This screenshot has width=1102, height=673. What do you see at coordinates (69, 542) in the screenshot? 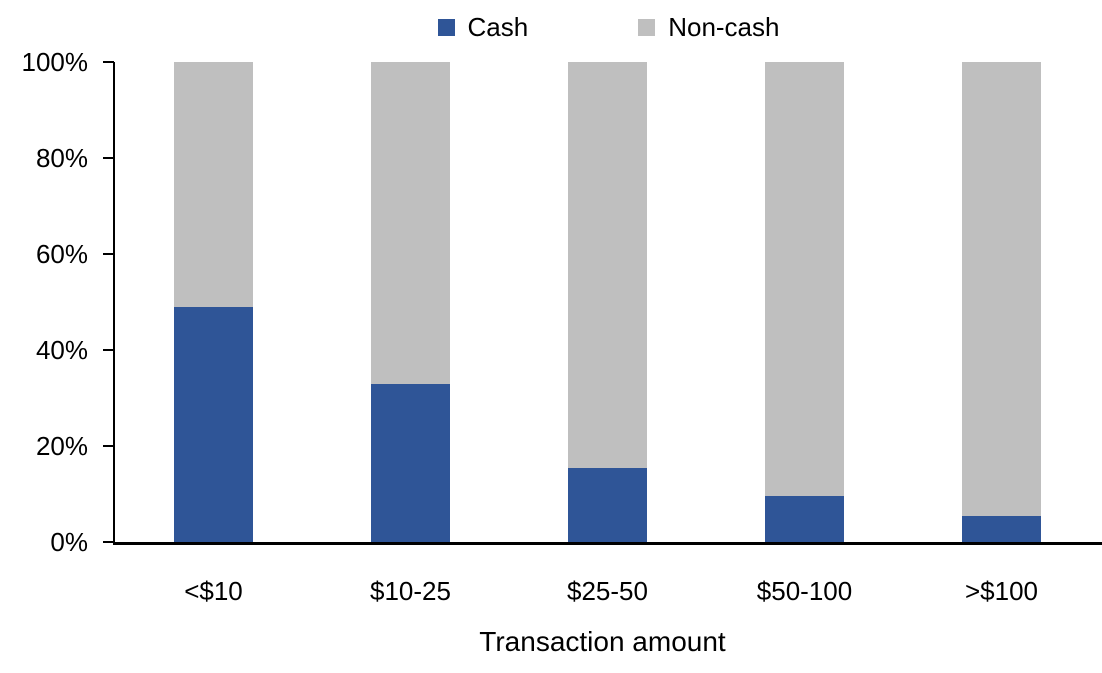
I see `y-tick-label: 0%` at bounding box center [69, 542].